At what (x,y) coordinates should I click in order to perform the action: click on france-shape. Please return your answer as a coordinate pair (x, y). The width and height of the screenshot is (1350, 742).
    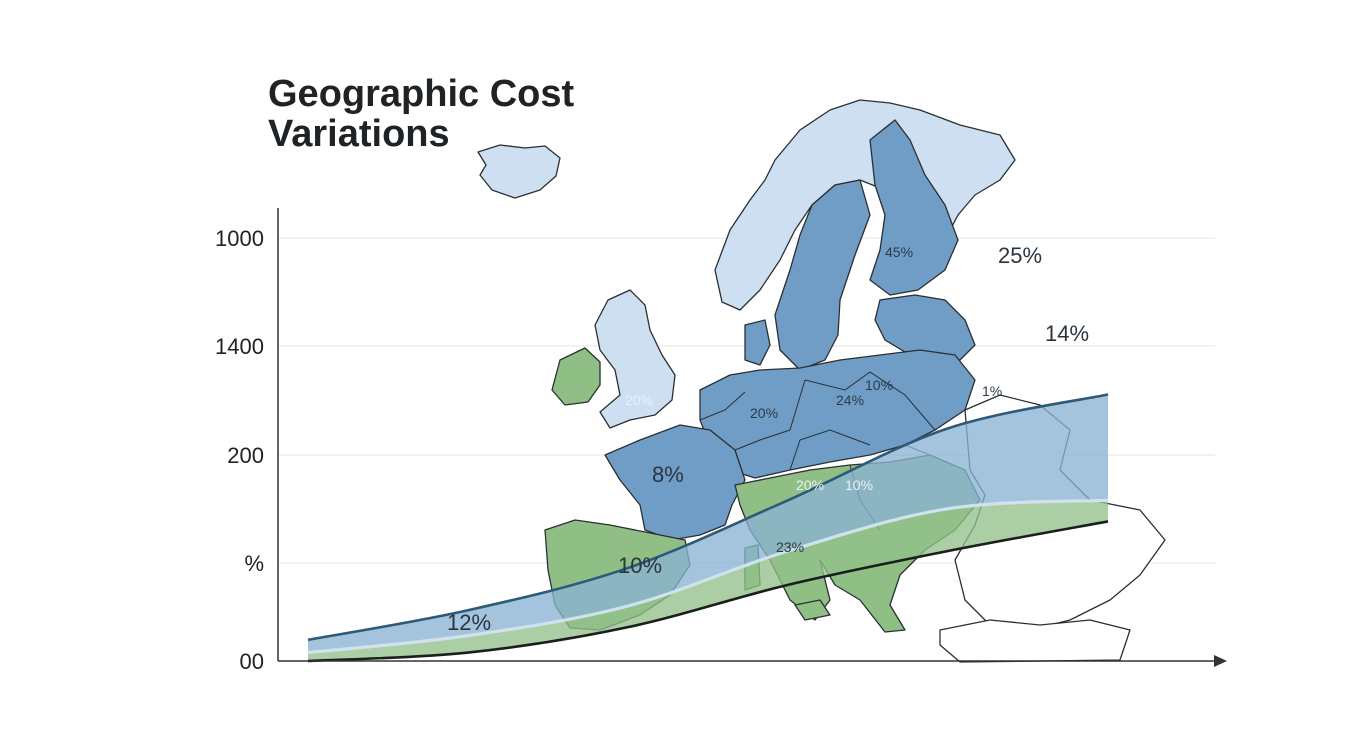
    Looking at the image, I should click on (675, 482).